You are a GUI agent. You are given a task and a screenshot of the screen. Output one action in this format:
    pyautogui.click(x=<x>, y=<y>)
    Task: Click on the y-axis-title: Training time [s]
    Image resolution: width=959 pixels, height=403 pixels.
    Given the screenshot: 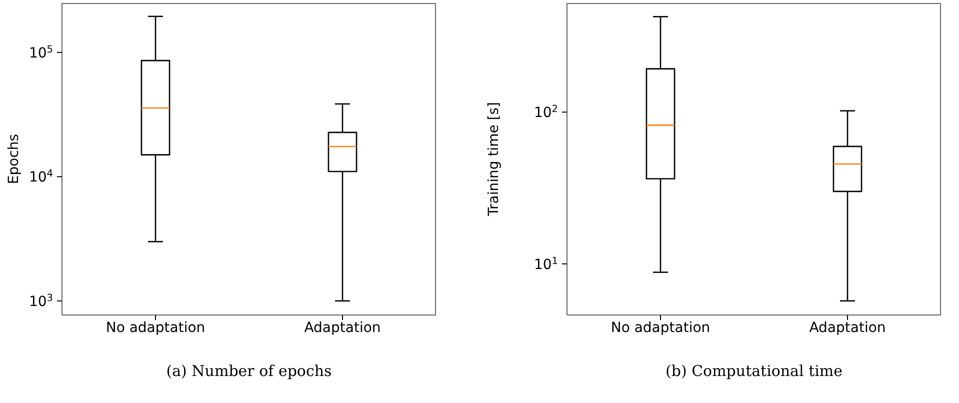 What is the action you would take?
    pyautogui.click(x=494, y=159)
    